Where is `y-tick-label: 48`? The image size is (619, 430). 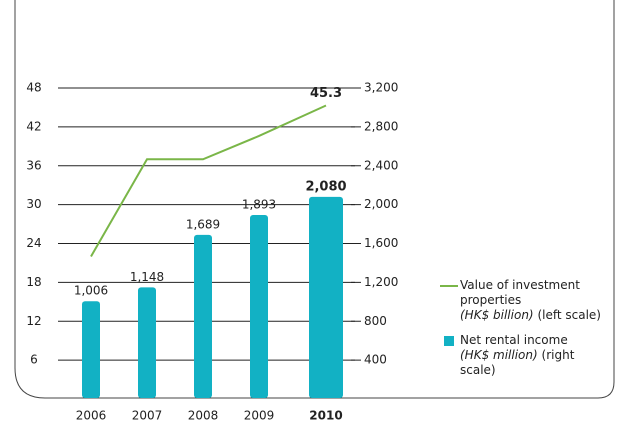
y-tick-label: 48 is located at coordinates (33, 88).